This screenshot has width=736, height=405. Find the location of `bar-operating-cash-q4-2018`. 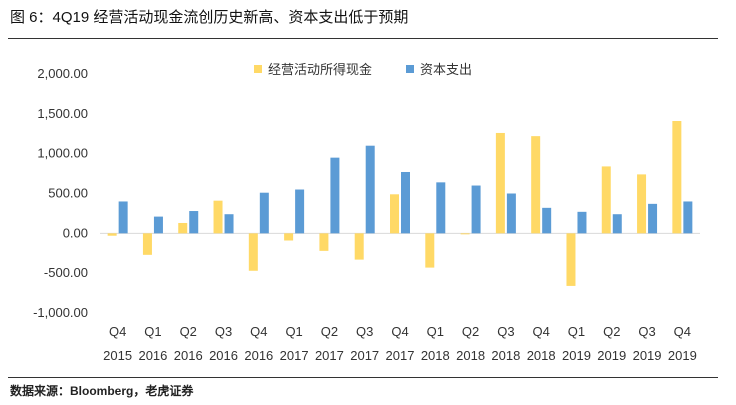

bar-operating-cash-q4-2018 is located at coordinates (536, 185).